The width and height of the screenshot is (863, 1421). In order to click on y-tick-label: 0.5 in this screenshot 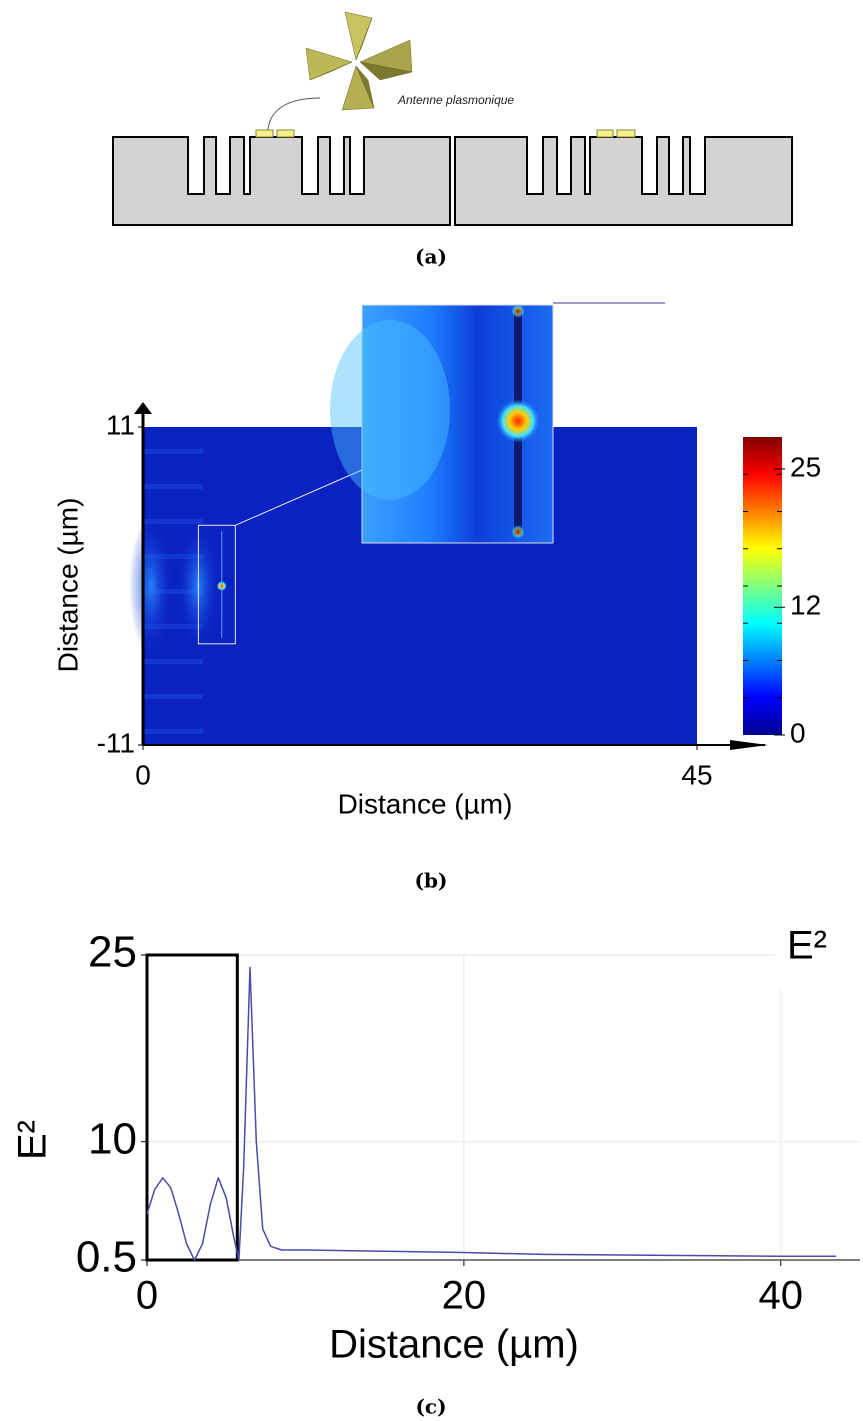, I will do `click(106, 1257)`.